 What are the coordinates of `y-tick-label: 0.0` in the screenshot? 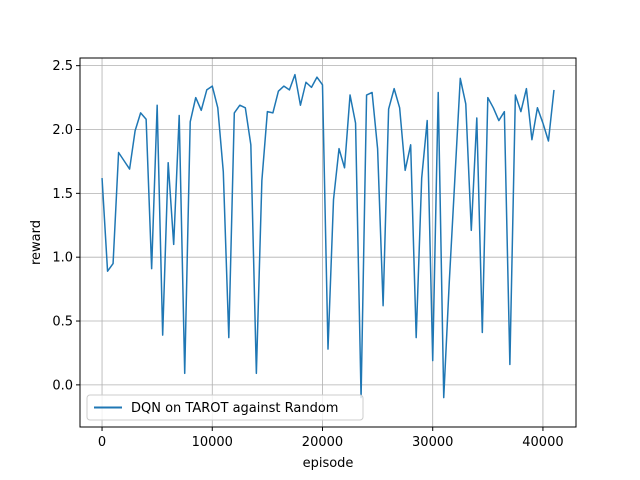 It's located at (62, 385).